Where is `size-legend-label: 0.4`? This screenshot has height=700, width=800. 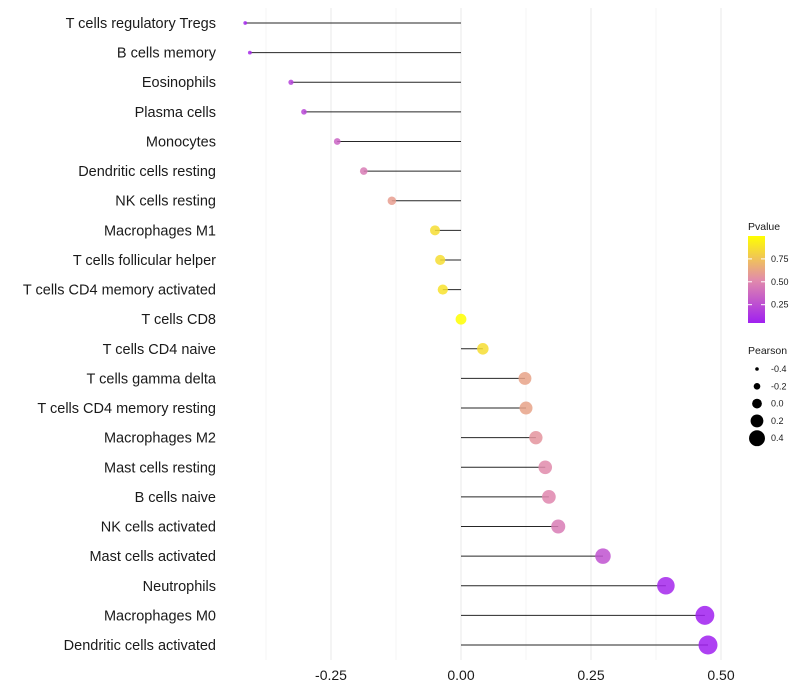 size-legend-label: 0.4 is located at coordinates (777, 438).